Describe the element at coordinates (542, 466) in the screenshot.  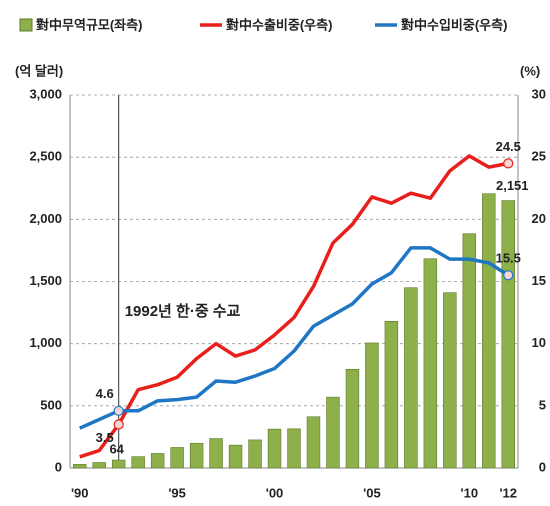
I see `y2-tick-label: 0` at that location.